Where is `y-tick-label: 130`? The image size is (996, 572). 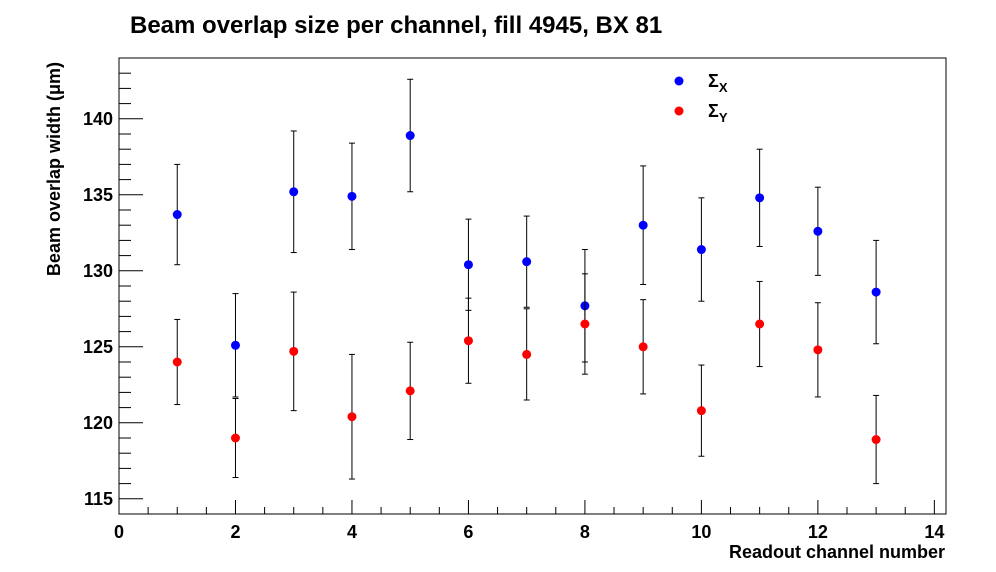
y-tick-label: 130 is located at coordinates (98, 271).